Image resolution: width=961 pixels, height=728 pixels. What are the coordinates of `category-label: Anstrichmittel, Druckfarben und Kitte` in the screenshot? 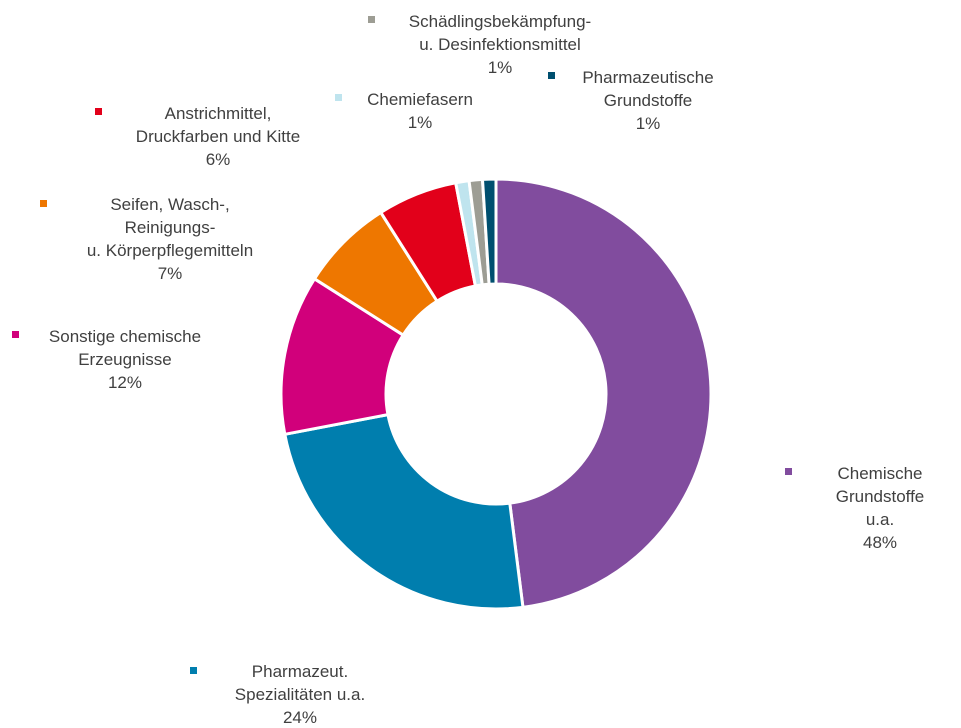 It's located at (218, 125).